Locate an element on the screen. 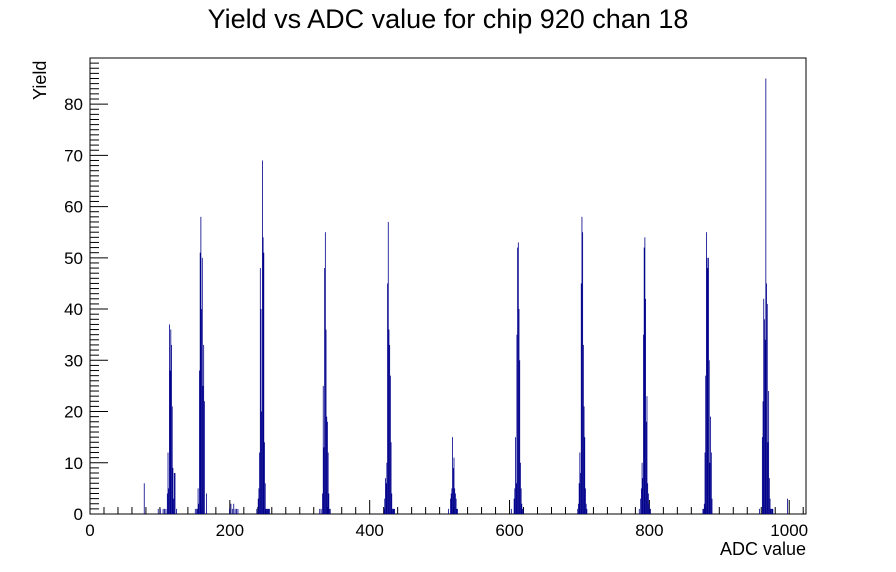  x-tick-label: 400 is located at coordinates (370, 530).